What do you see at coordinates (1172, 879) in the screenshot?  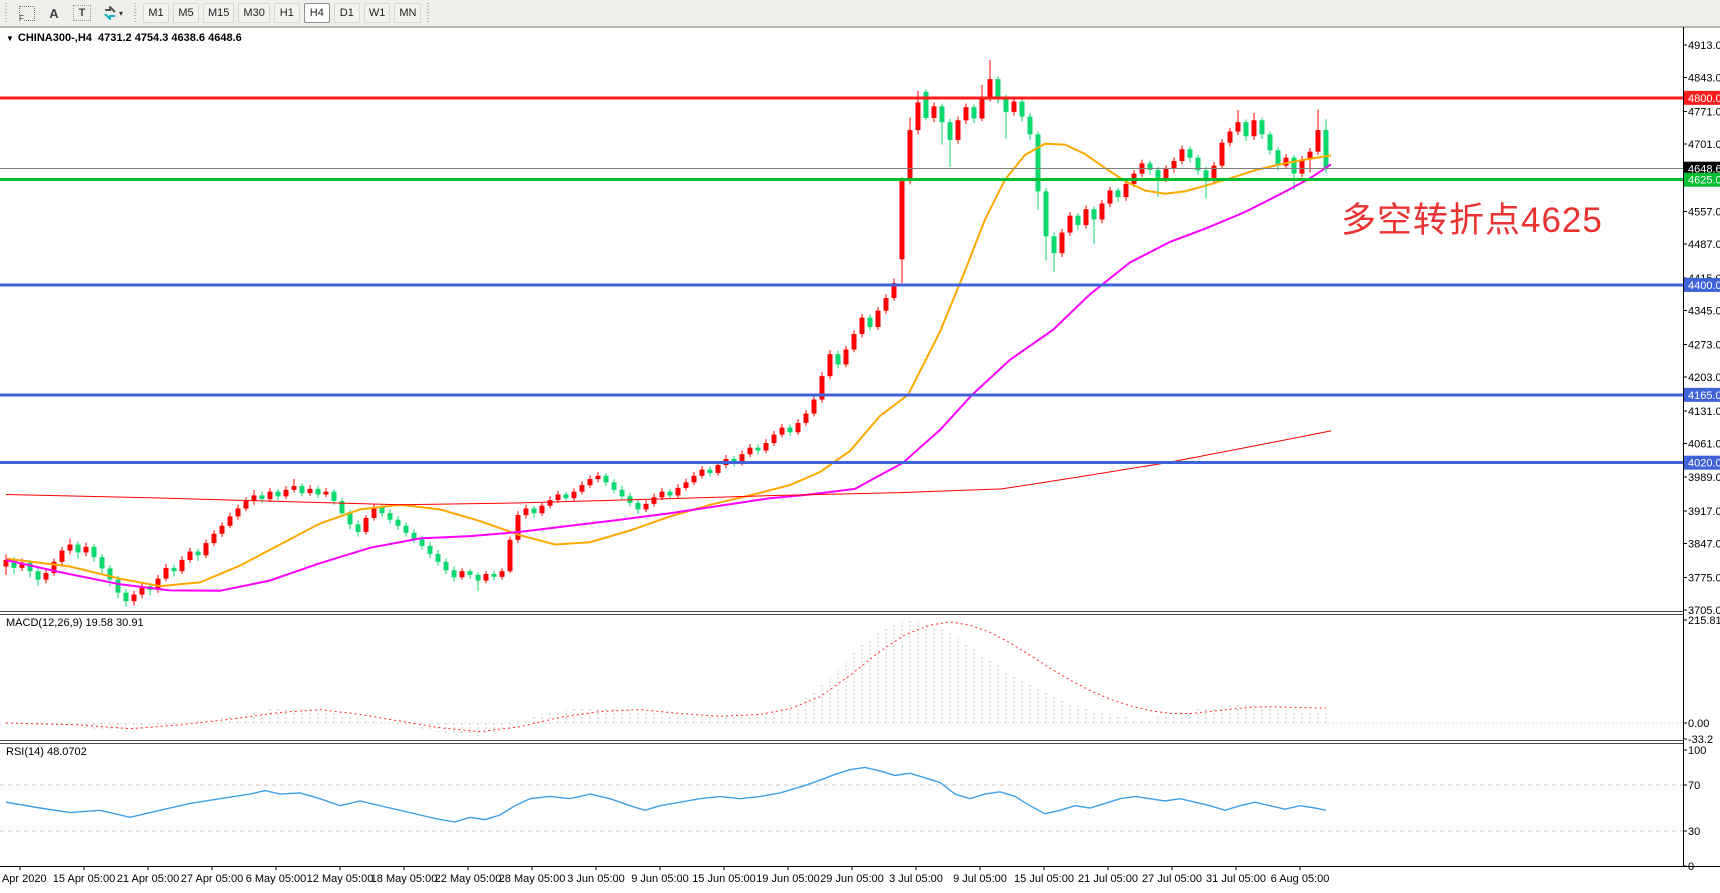 I see `time-axis-label: 27 Jul 05:00` at bounding box center [1172, 879].